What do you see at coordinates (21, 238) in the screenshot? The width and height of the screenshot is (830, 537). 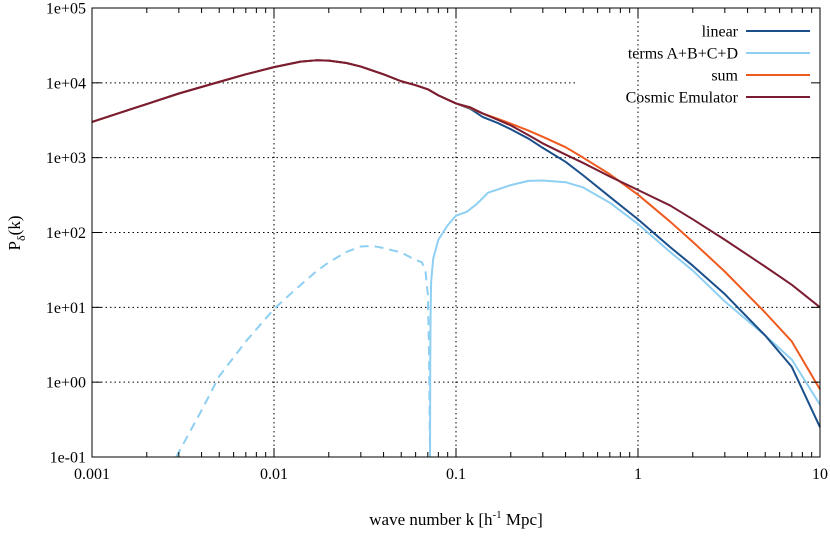 I see `y-axis-label-subscript: δ` at bounding box center [21, 238].